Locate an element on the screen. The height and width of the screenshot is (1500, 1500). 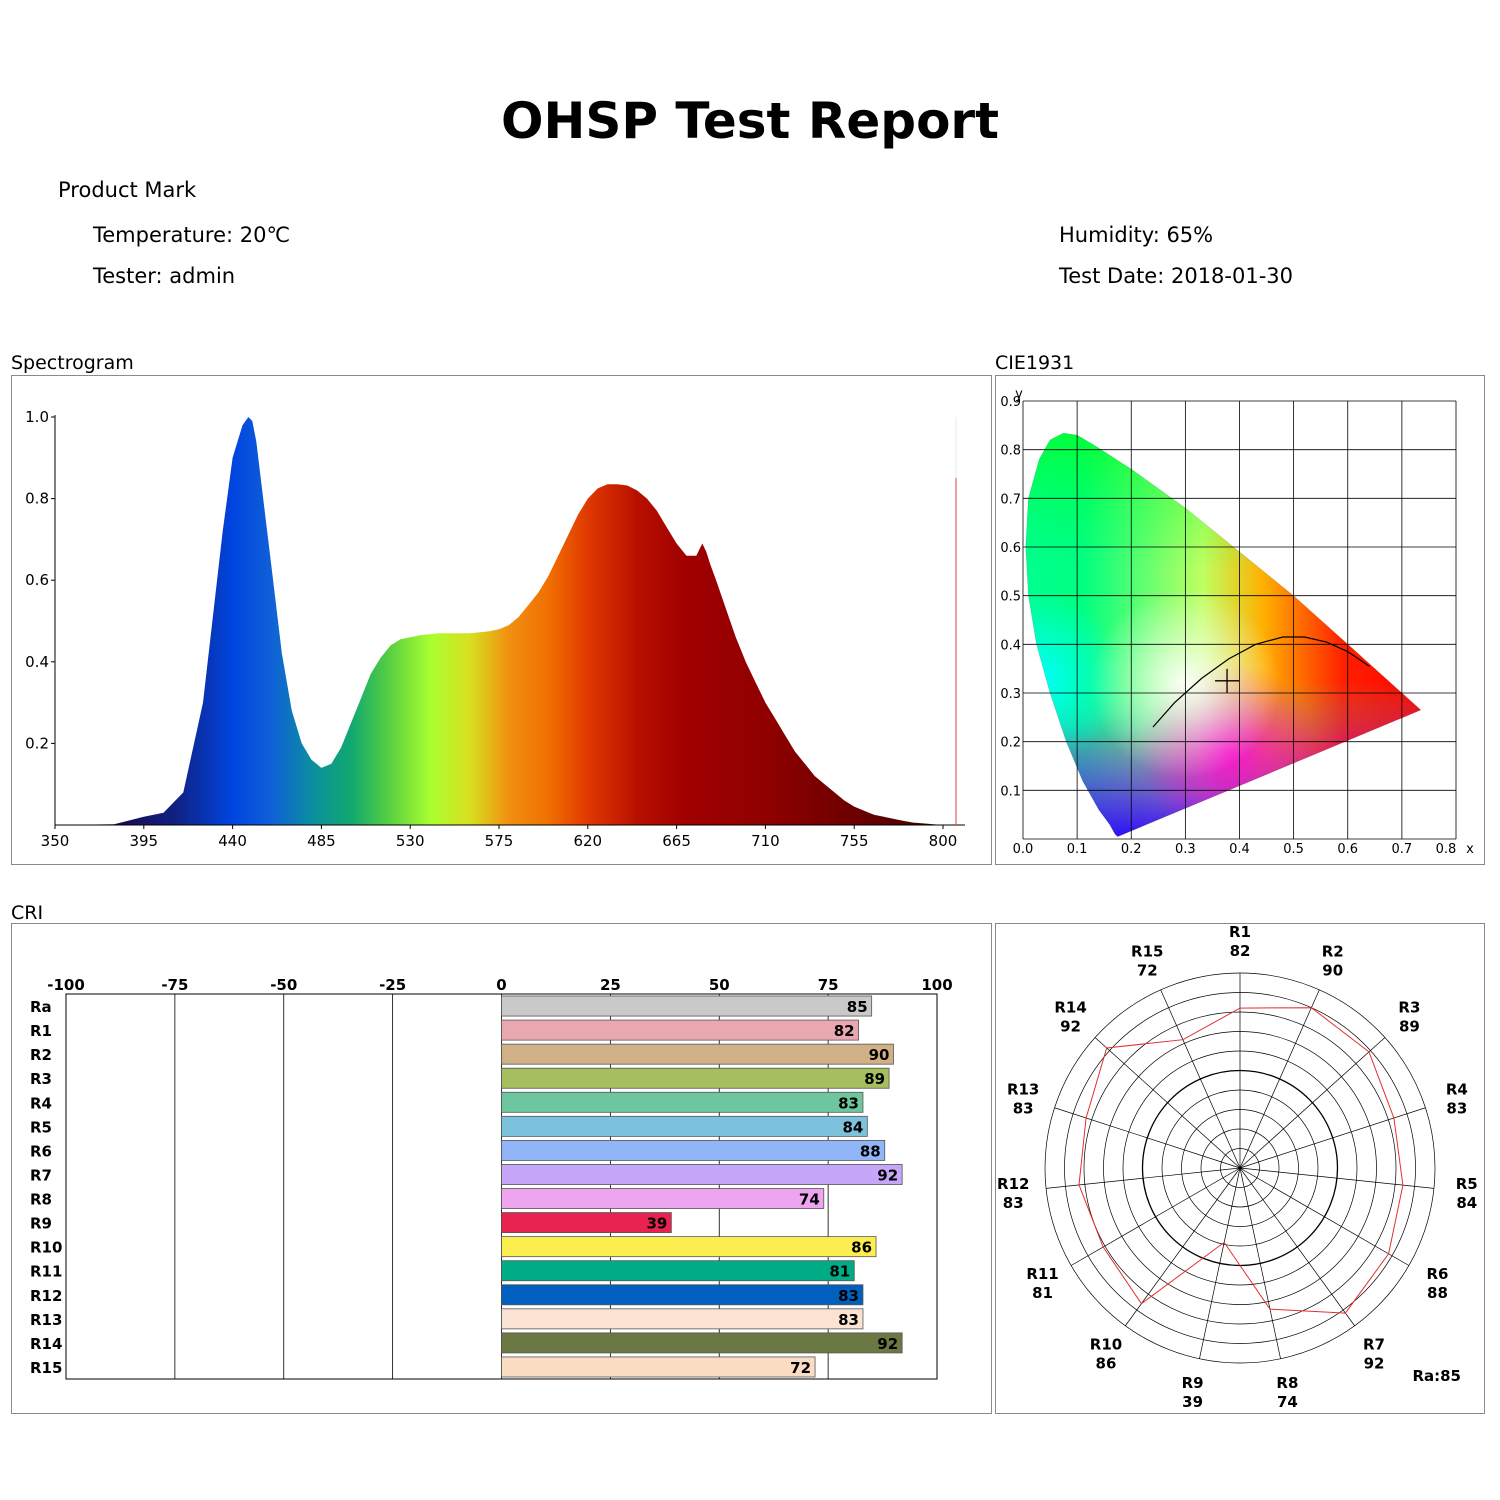
planckian-locus is located at coordinates (1261, 682).